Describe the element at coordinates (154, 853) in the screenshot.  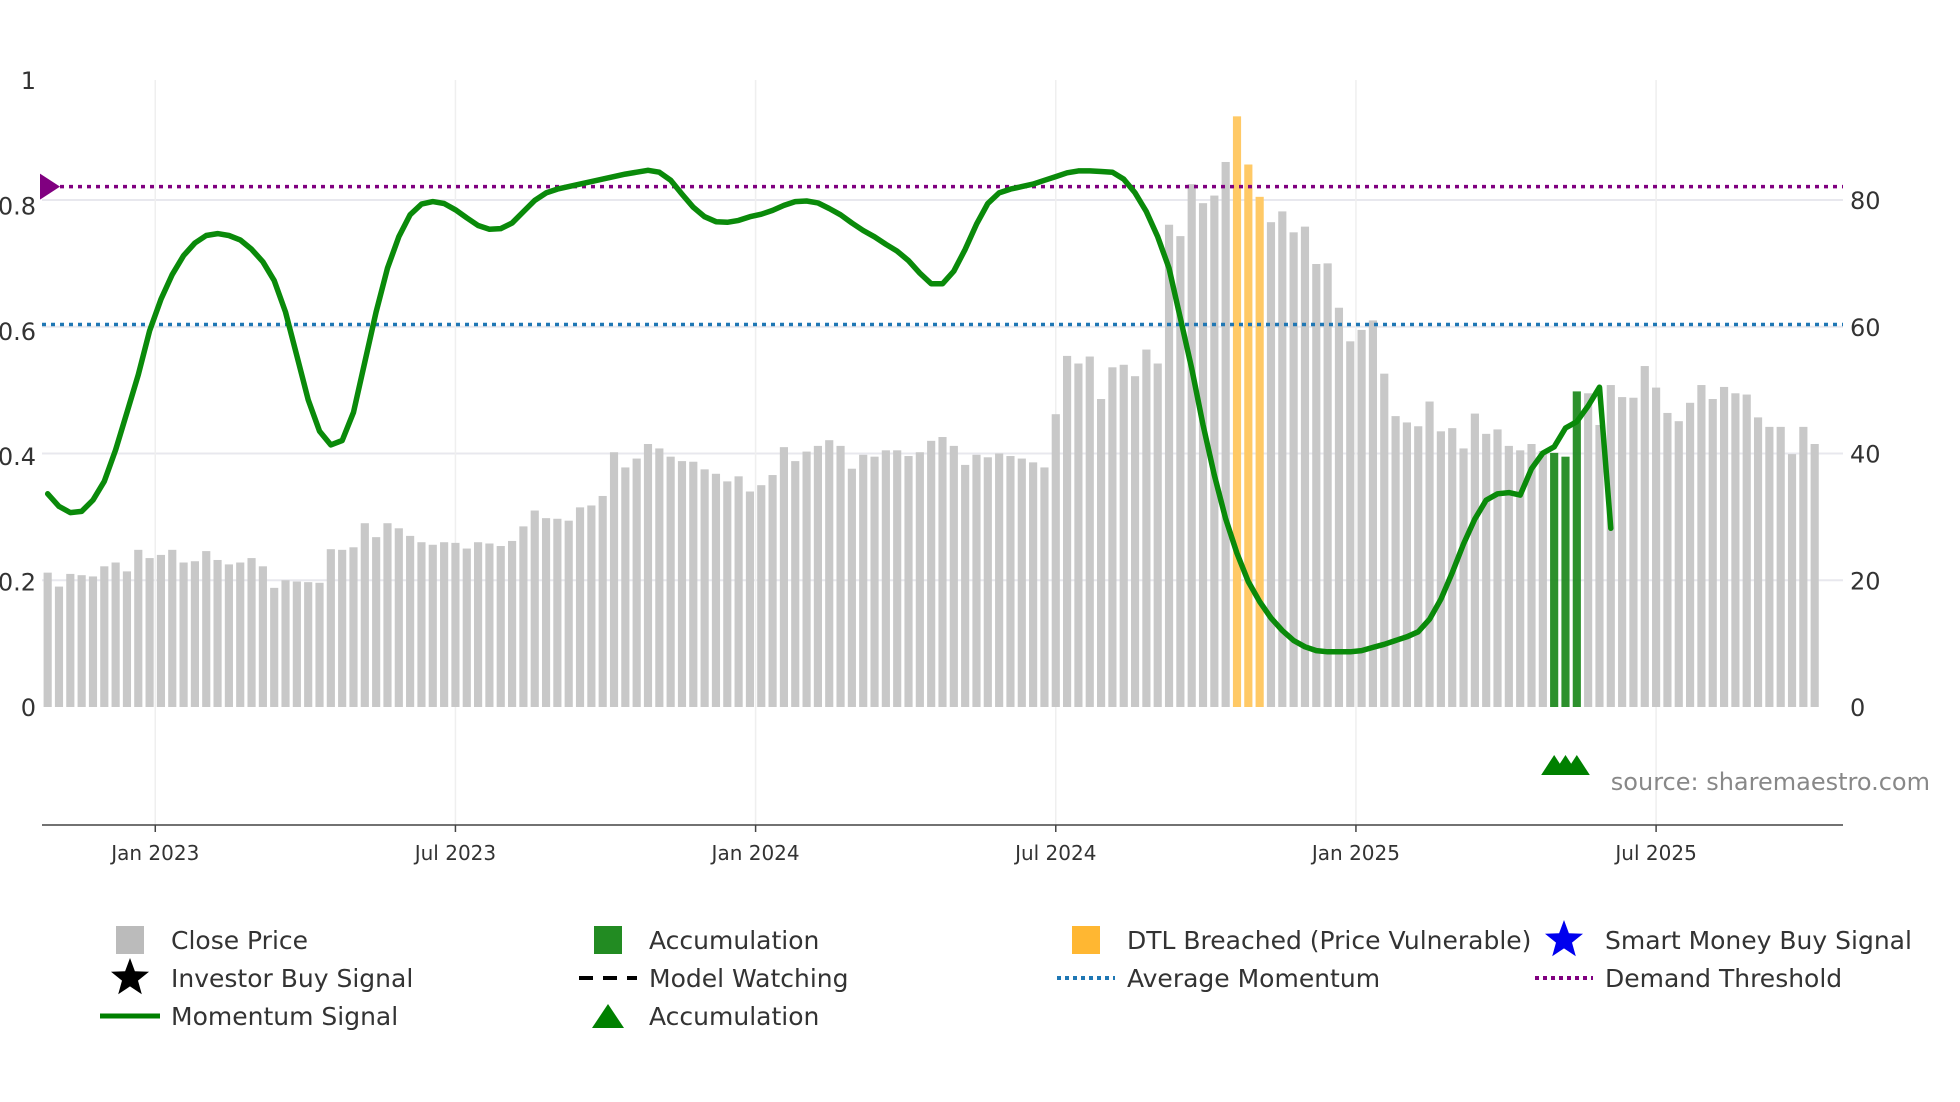
I see `x-axis-tick: Jan 2023` at that location.